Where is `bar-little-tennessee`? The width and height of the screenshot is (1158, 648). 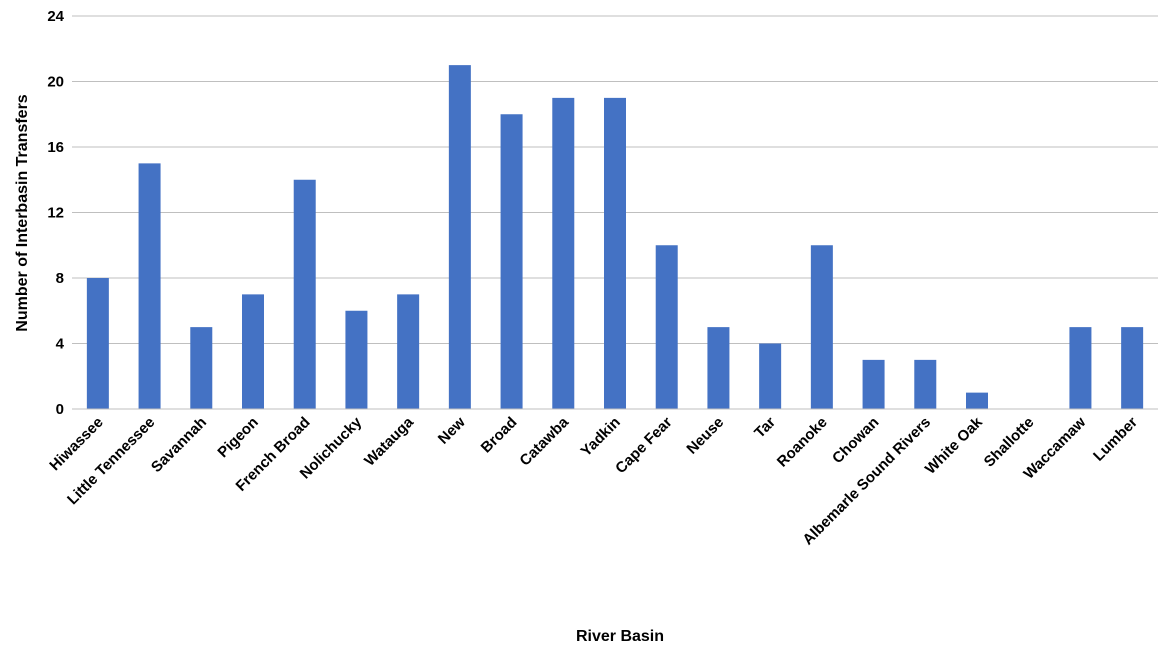 bar-little-tennessee is located at coordinates (150, 286).